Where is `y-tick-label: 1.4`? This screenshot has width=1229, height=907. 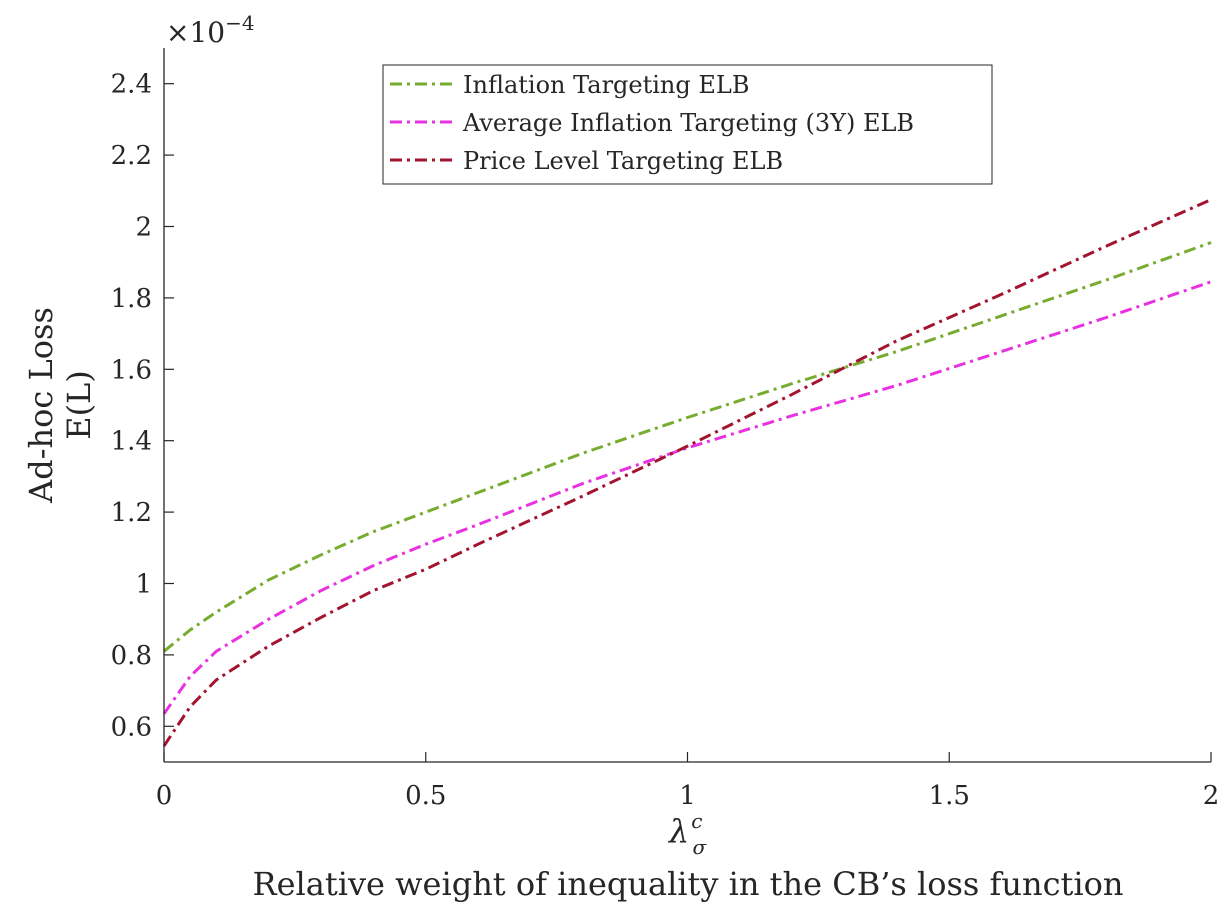 y-tick-label: 1.4 is located at coordinates (131, 442).